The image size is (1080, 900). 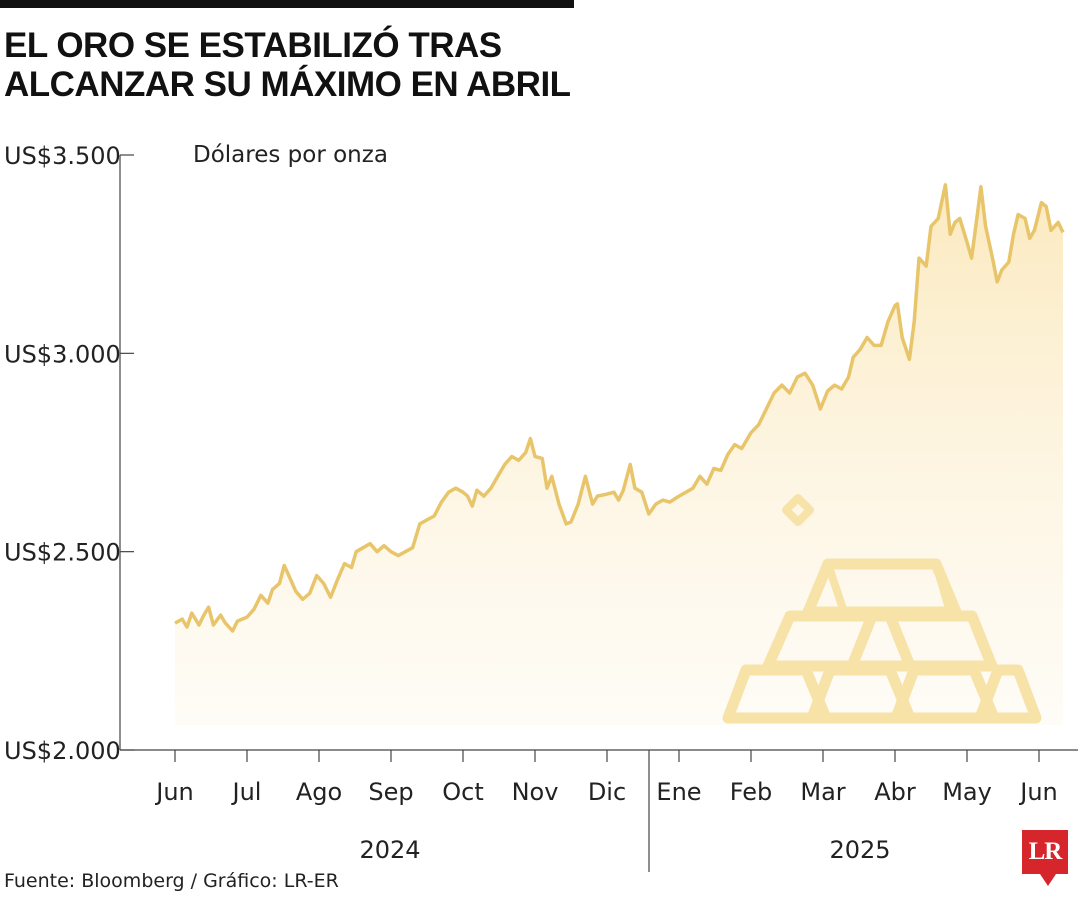 I want to click on lr-logo-tail, so click(x=1048, y=880).